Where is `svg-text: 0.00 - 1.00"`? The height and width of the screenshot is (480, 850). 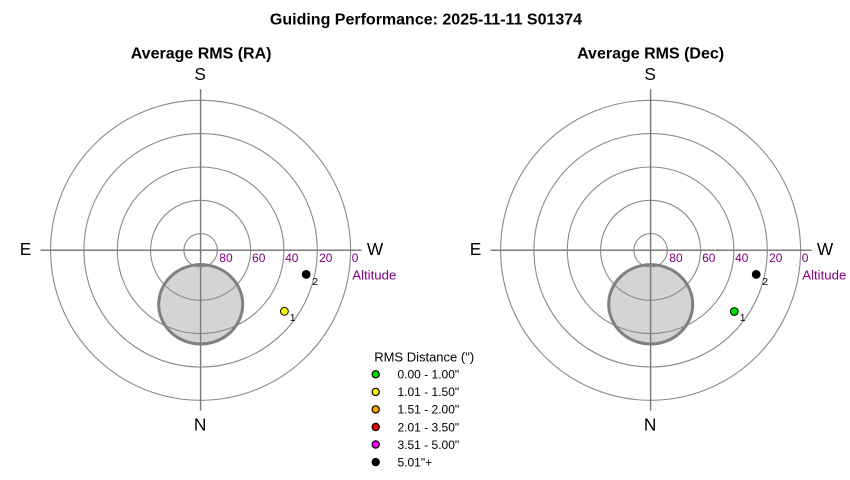
svg-text: 0.00 - 1.00" is located at coordinates (429, 375).